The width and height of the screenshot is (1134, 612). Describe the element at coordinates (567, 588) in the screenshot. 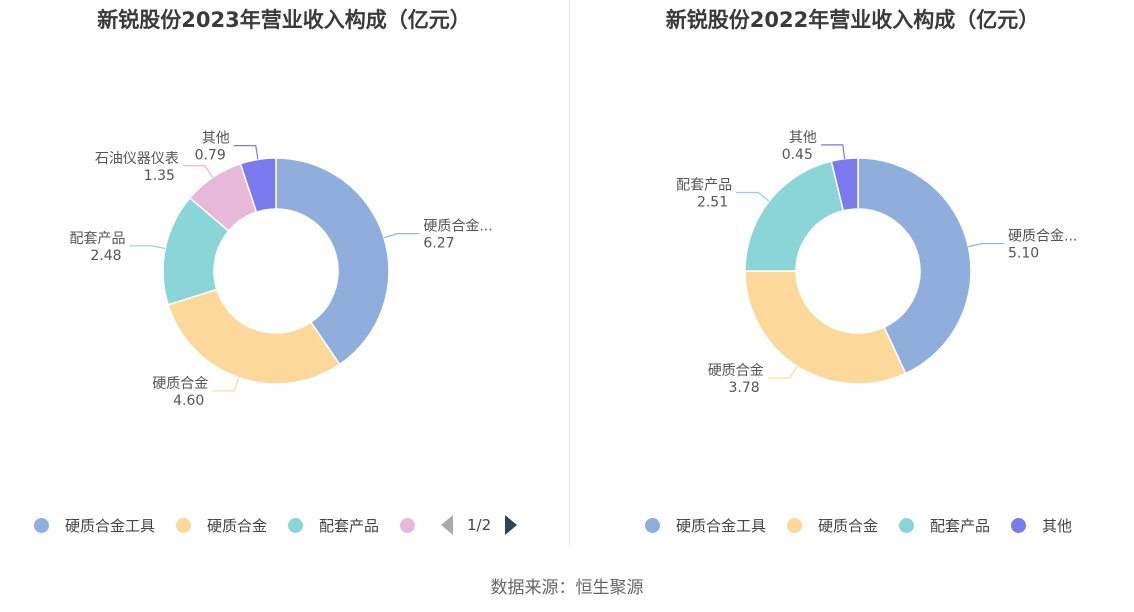

I see `data-source: 数据来源：恒生聚源` at that location.